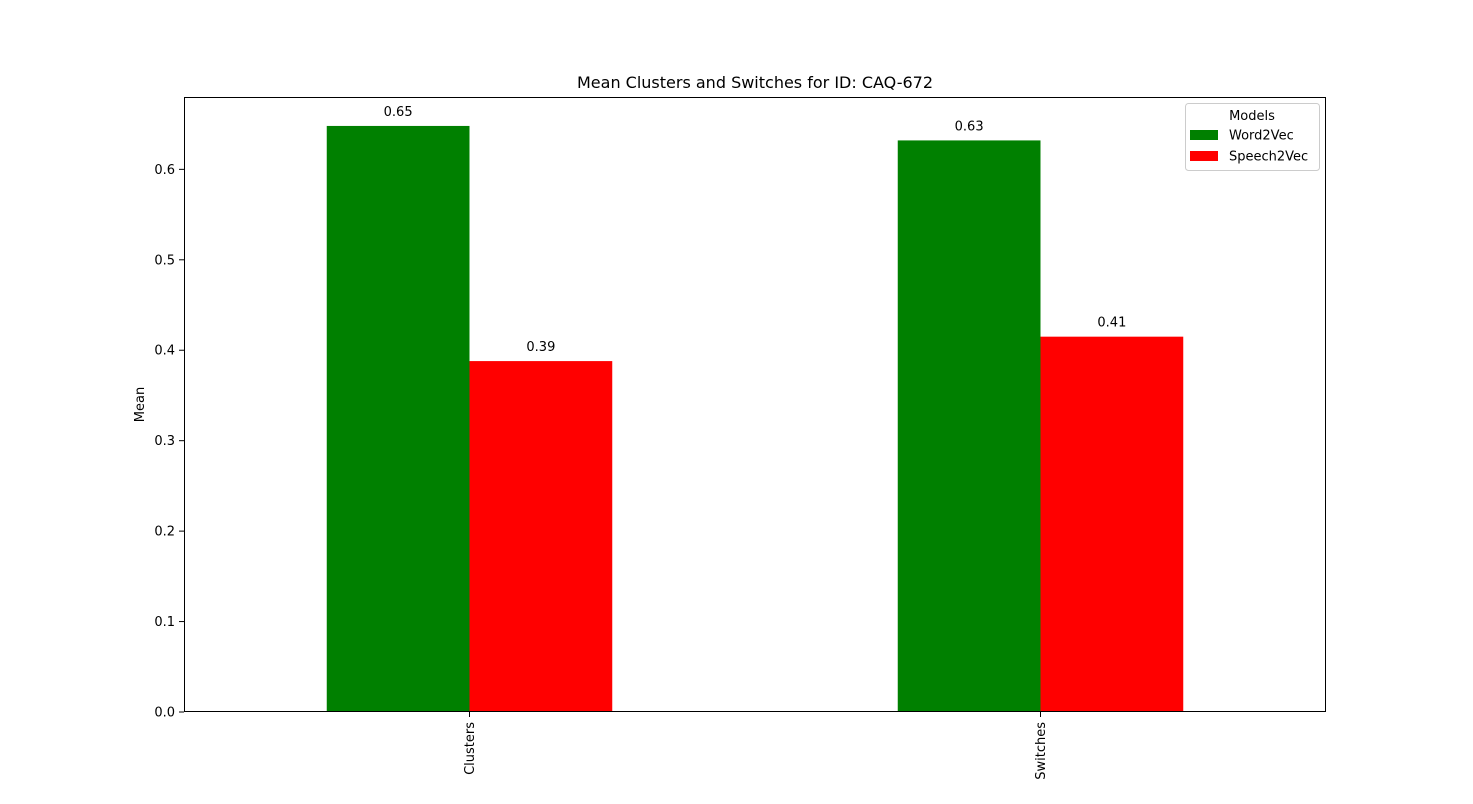 The image size is (1473, 804). Describe the element at coordinates (398, 419) in the screenshot. I see `bar-word2vec-clusters` at that location.